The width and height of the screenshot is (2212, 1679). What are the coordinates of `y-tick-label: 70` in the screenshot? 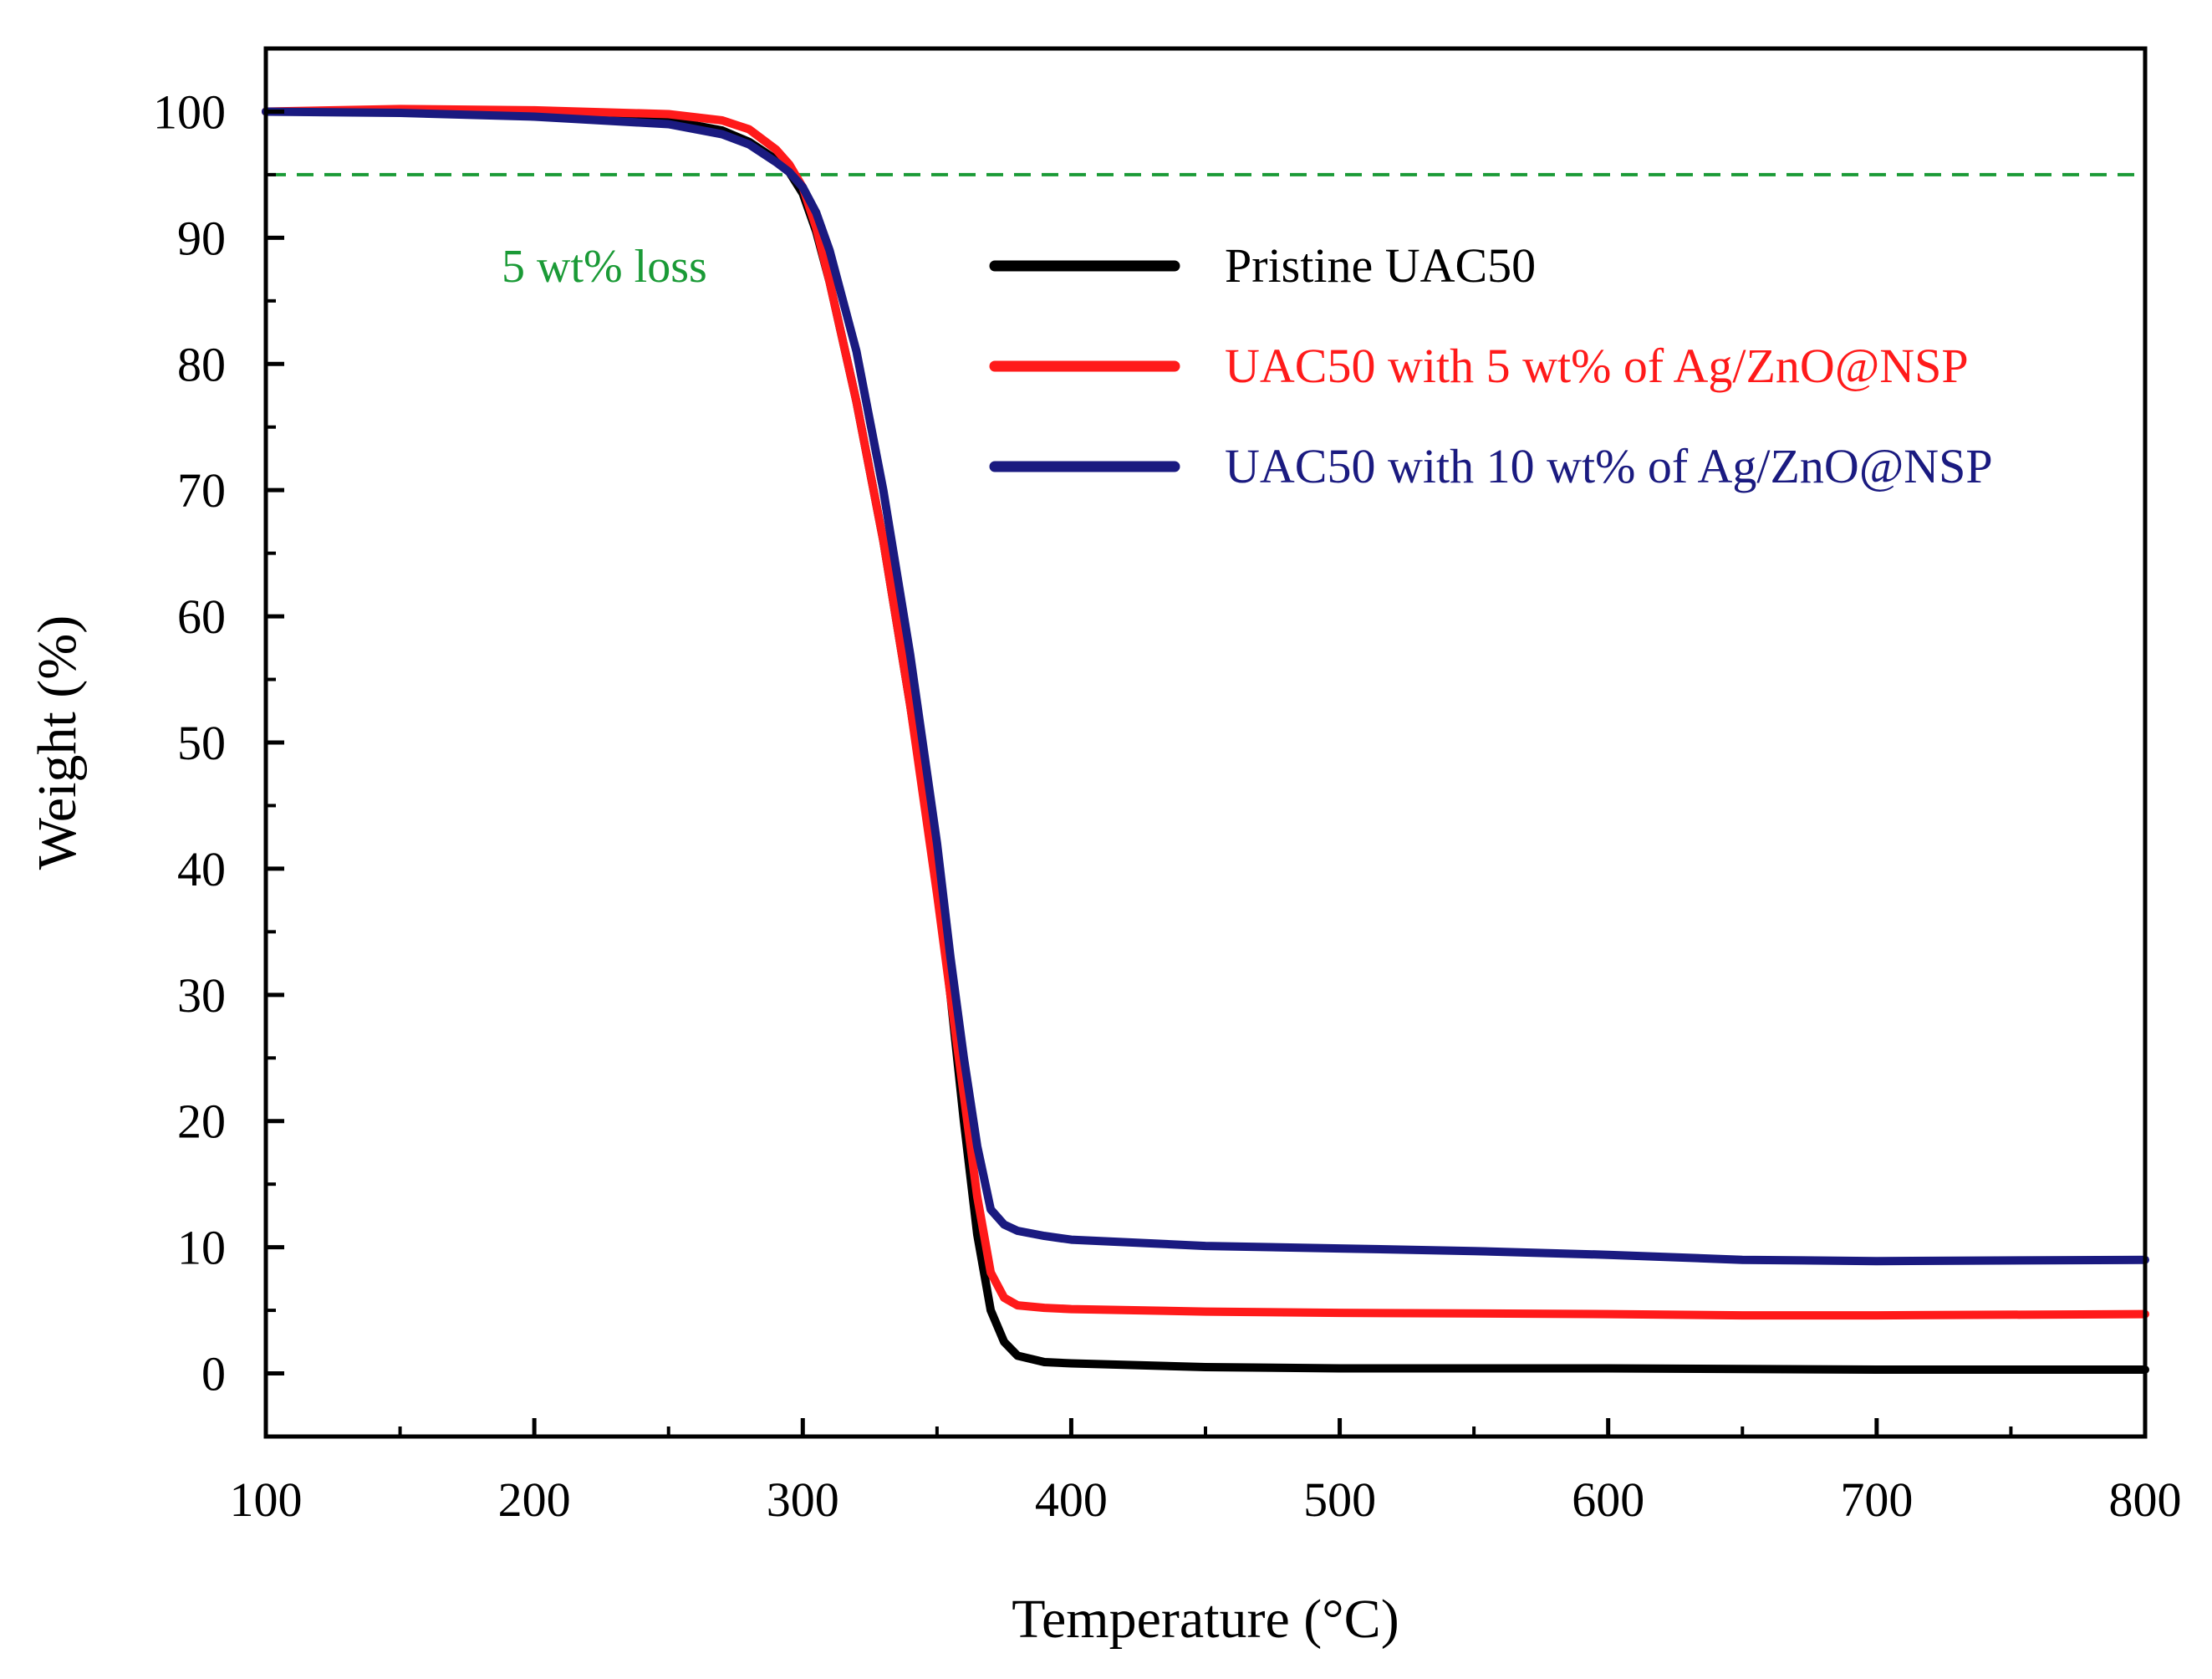 It's located at (201, 491).